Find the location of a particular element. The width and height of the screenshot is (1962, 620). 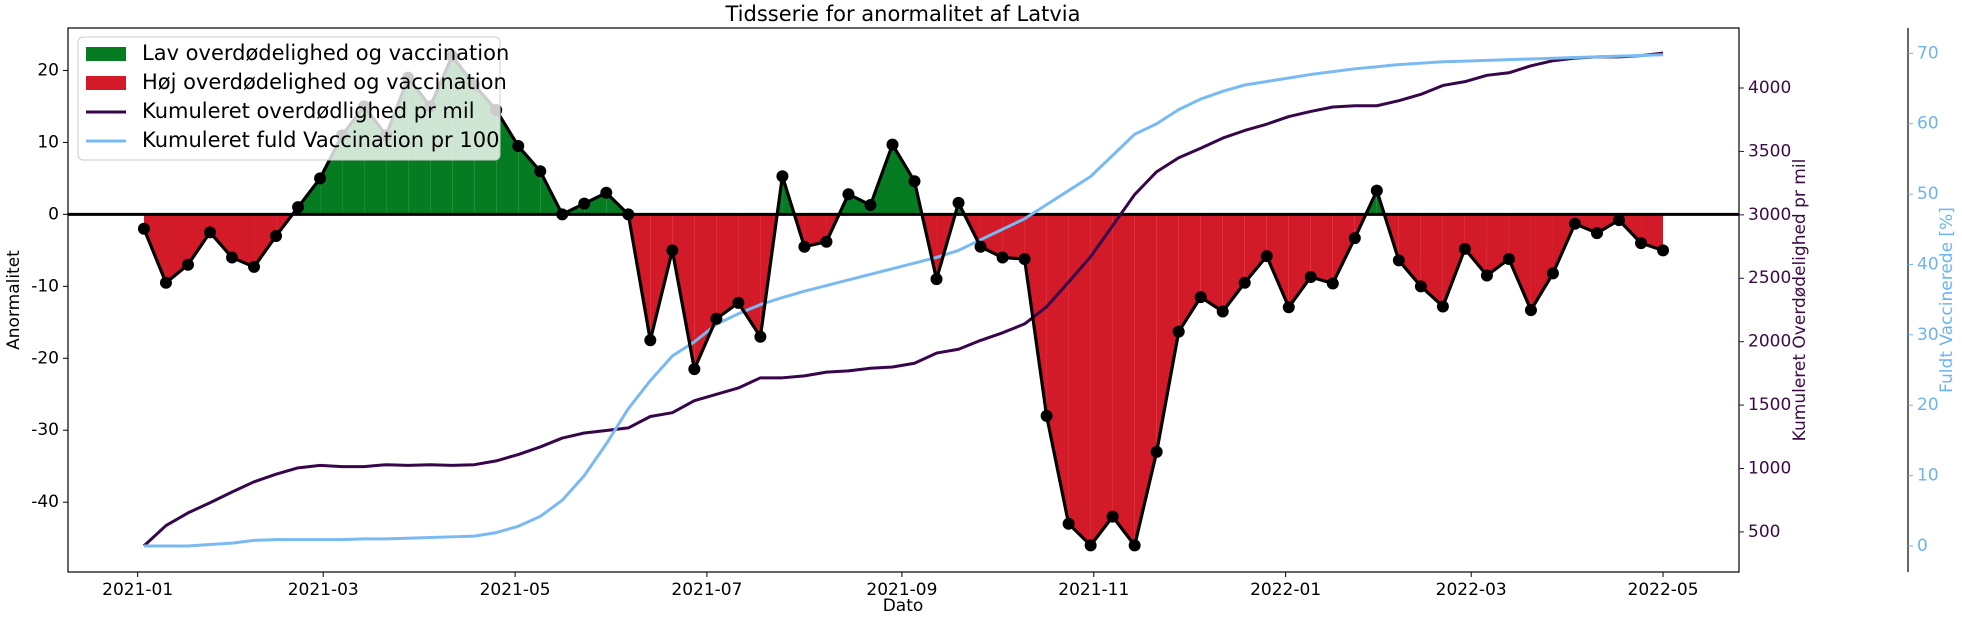

x-tick-label: 2021-09 is located at coordinates (901, 590).